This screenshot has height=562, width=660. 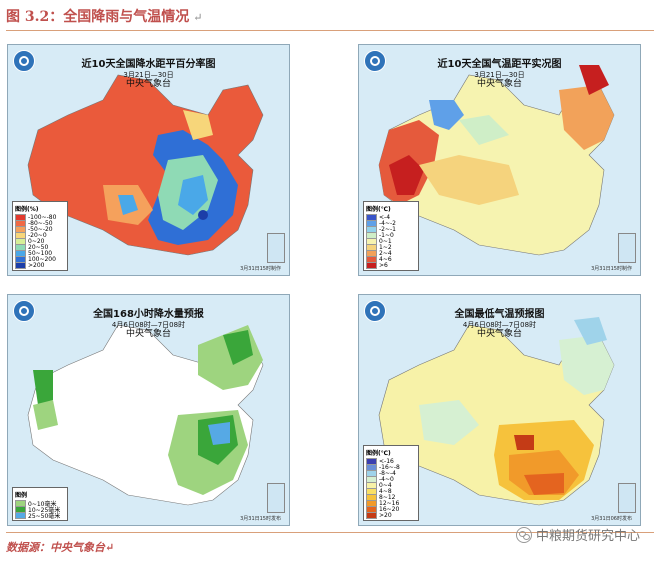 What do you see at coordinates (386, 479) in the screenshot?
I see `legend-label: -4~0` at bounding box center [386, 479].